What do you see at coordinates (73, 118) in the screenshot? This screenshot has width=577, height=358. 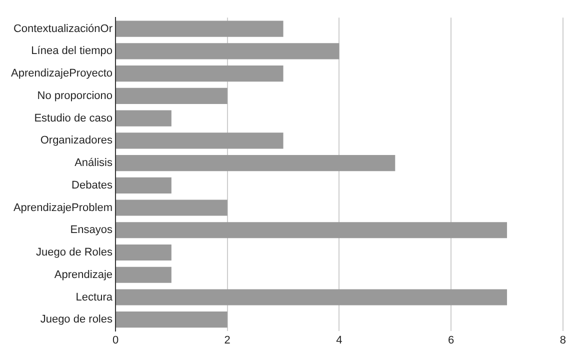 I see `y-tick-label: Estudio de caso` at bounding box center [73, 118].